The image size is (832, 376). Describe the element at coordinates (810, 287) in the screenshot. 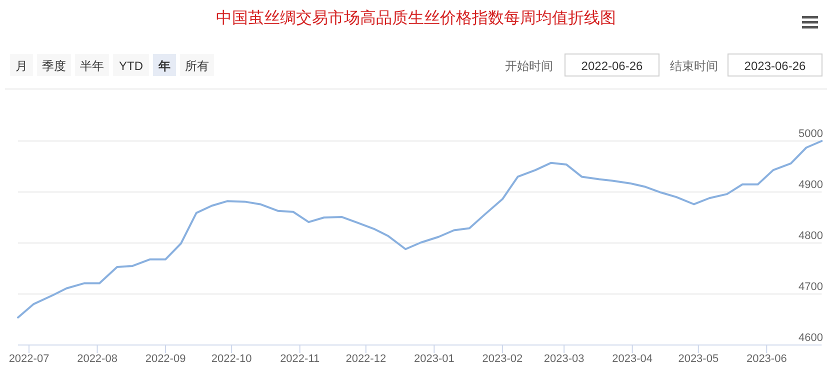

I see `y-tick-label: 4700` at that location.